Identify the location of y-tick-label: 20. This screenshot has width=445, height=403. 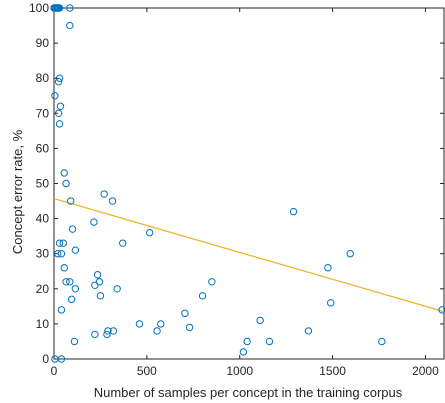
(43, 289).